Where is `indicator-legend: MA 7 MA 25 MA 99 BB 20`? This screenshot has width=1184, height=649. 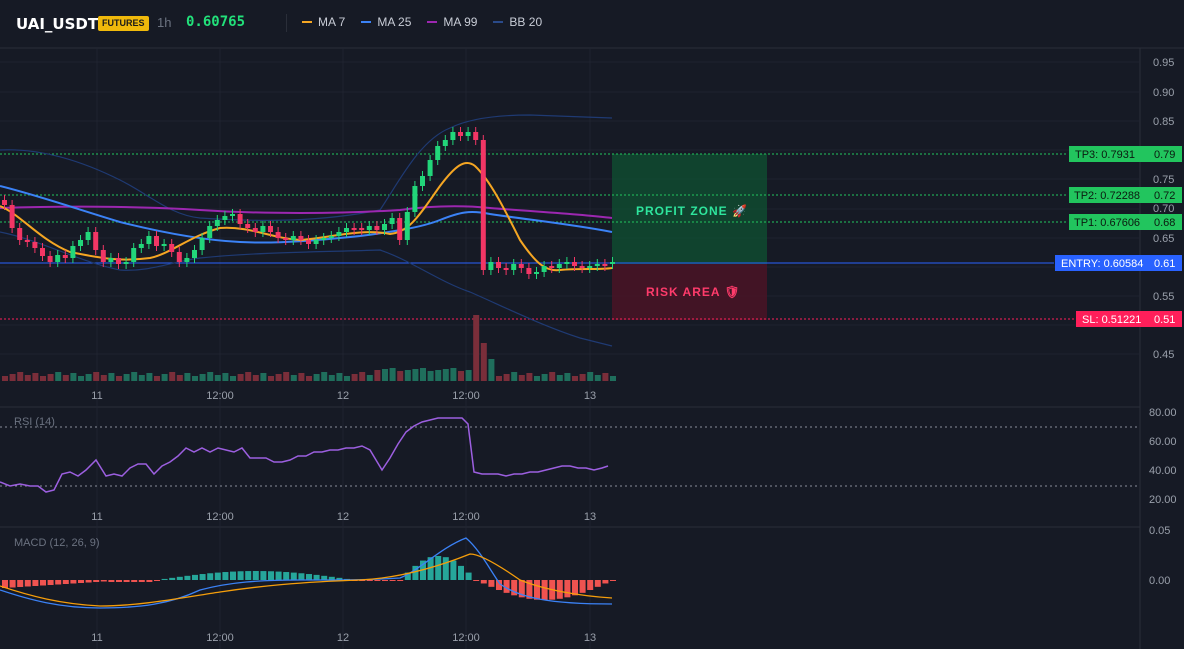 indicator-legend: MA 7 MA 25 MA 99 BB 20 is located at coordinates (422, 22).